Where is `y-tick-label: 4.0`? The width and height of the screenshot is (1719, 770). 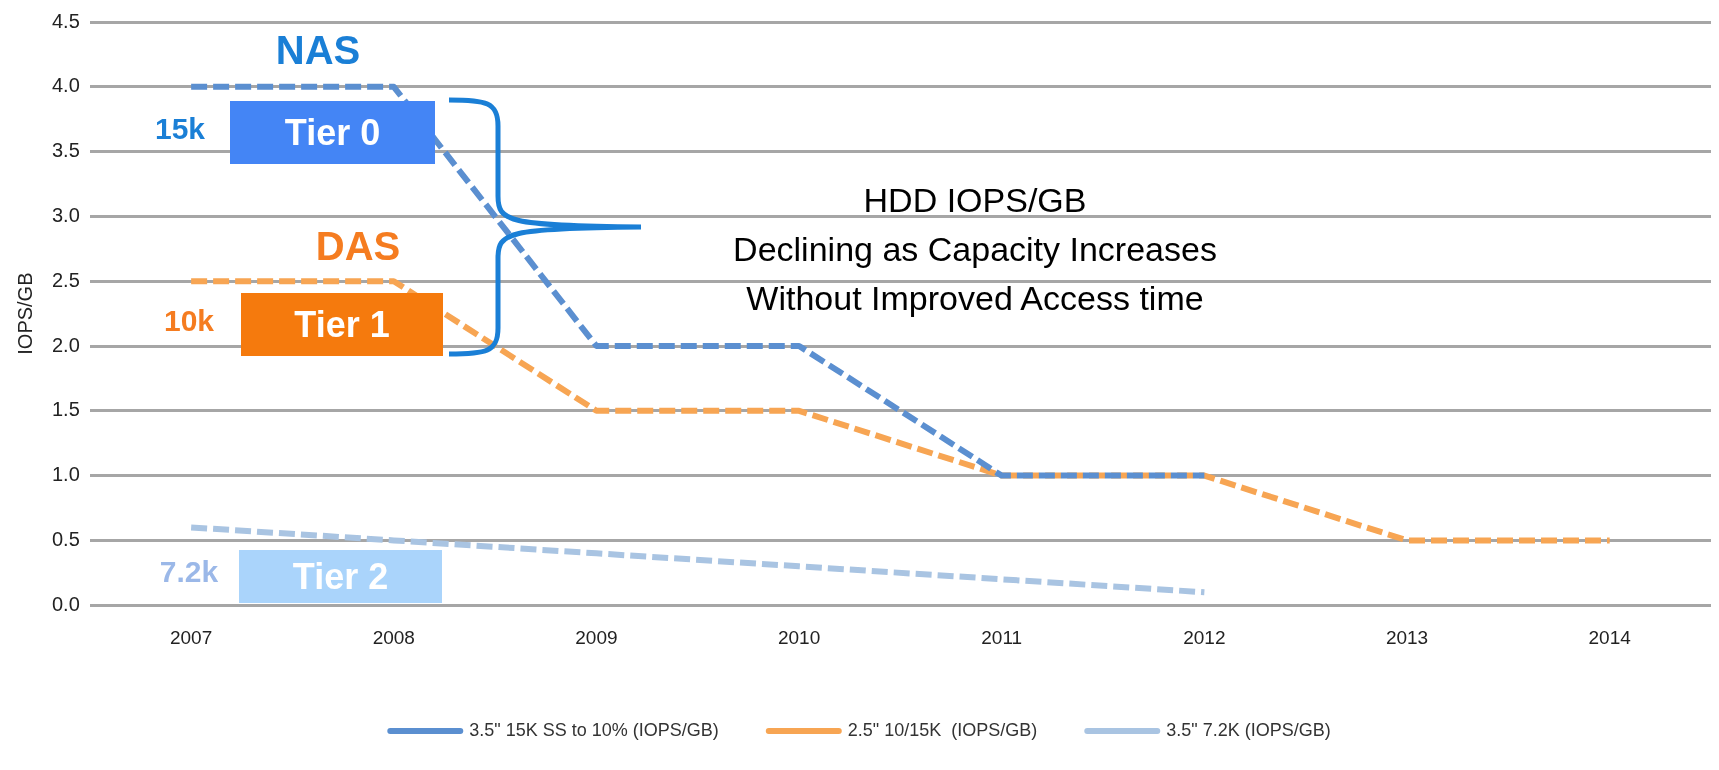
y-tick-label: 4.0 is located at coordinates (65, 85).